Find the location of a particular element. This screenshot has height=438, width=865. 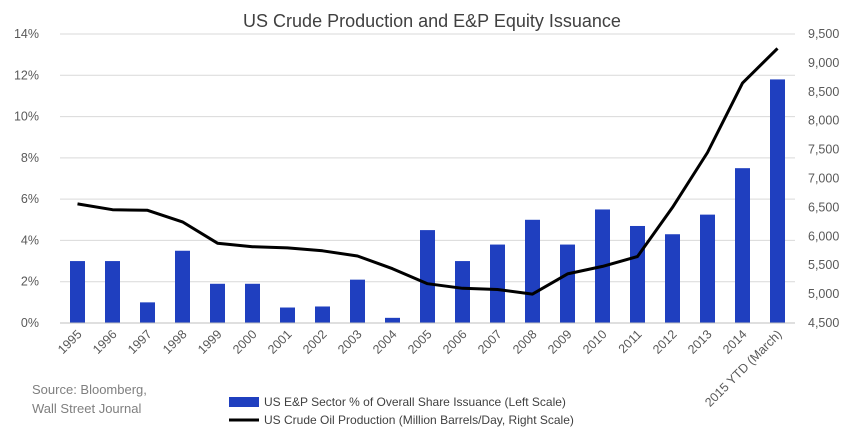

left-axis: 0% 2% 4% 6% 8% 10% 12% 14% is located at coordinates (26, 178).